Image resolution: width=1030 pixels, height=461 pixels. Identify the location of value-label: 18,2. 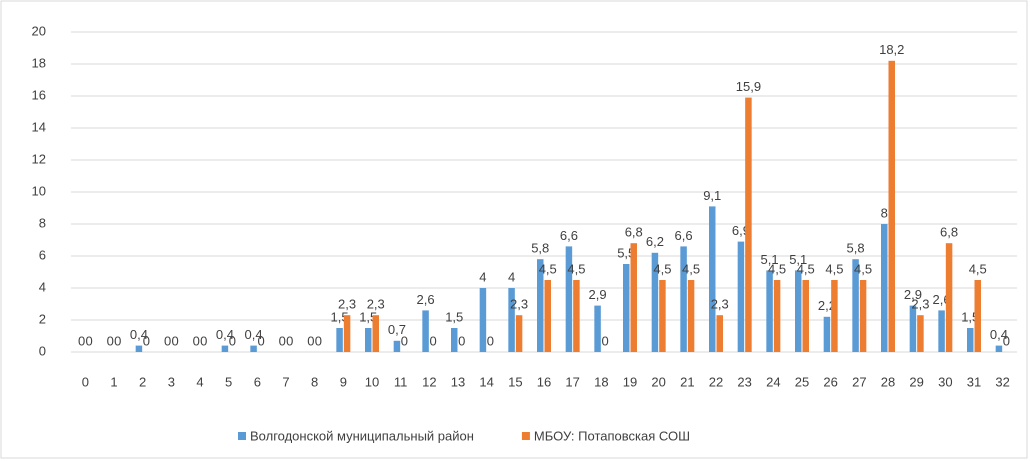
(891, 49).